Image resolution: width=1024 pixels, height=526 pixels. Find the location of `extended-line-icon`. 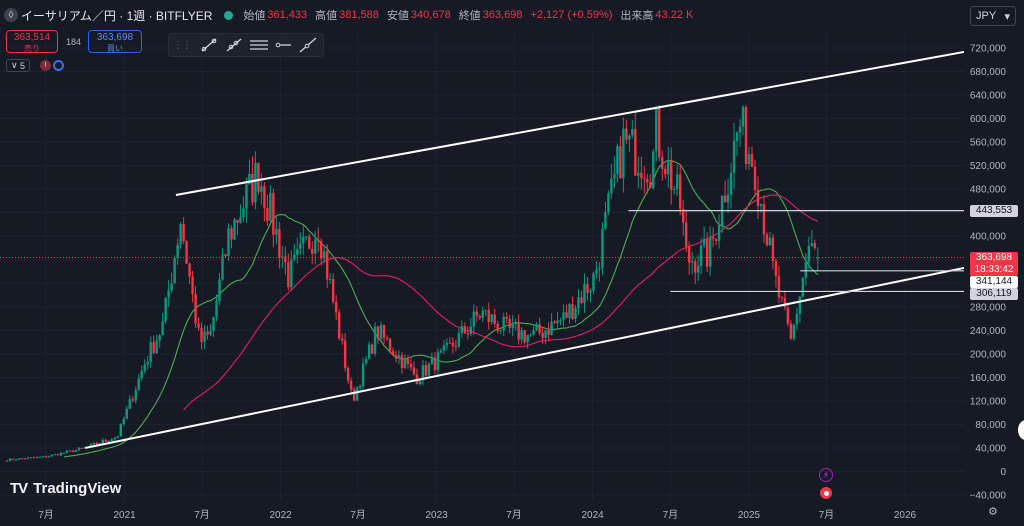

extended-line-icon is located at coordinates (308, 45).